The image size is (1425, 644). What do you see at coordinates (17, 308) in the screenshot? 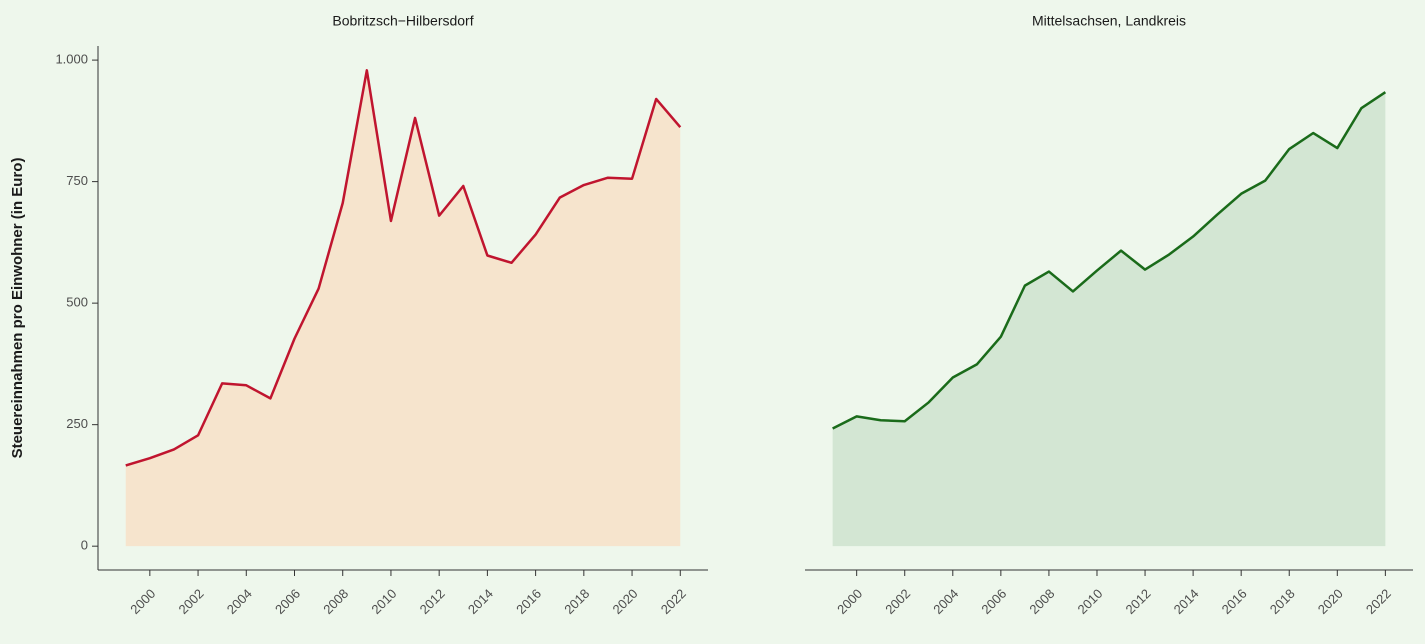
I see `y-axis-label: Steuereinnahmen pro Einwohner (in Euro)` at bounding box center [17, 308].